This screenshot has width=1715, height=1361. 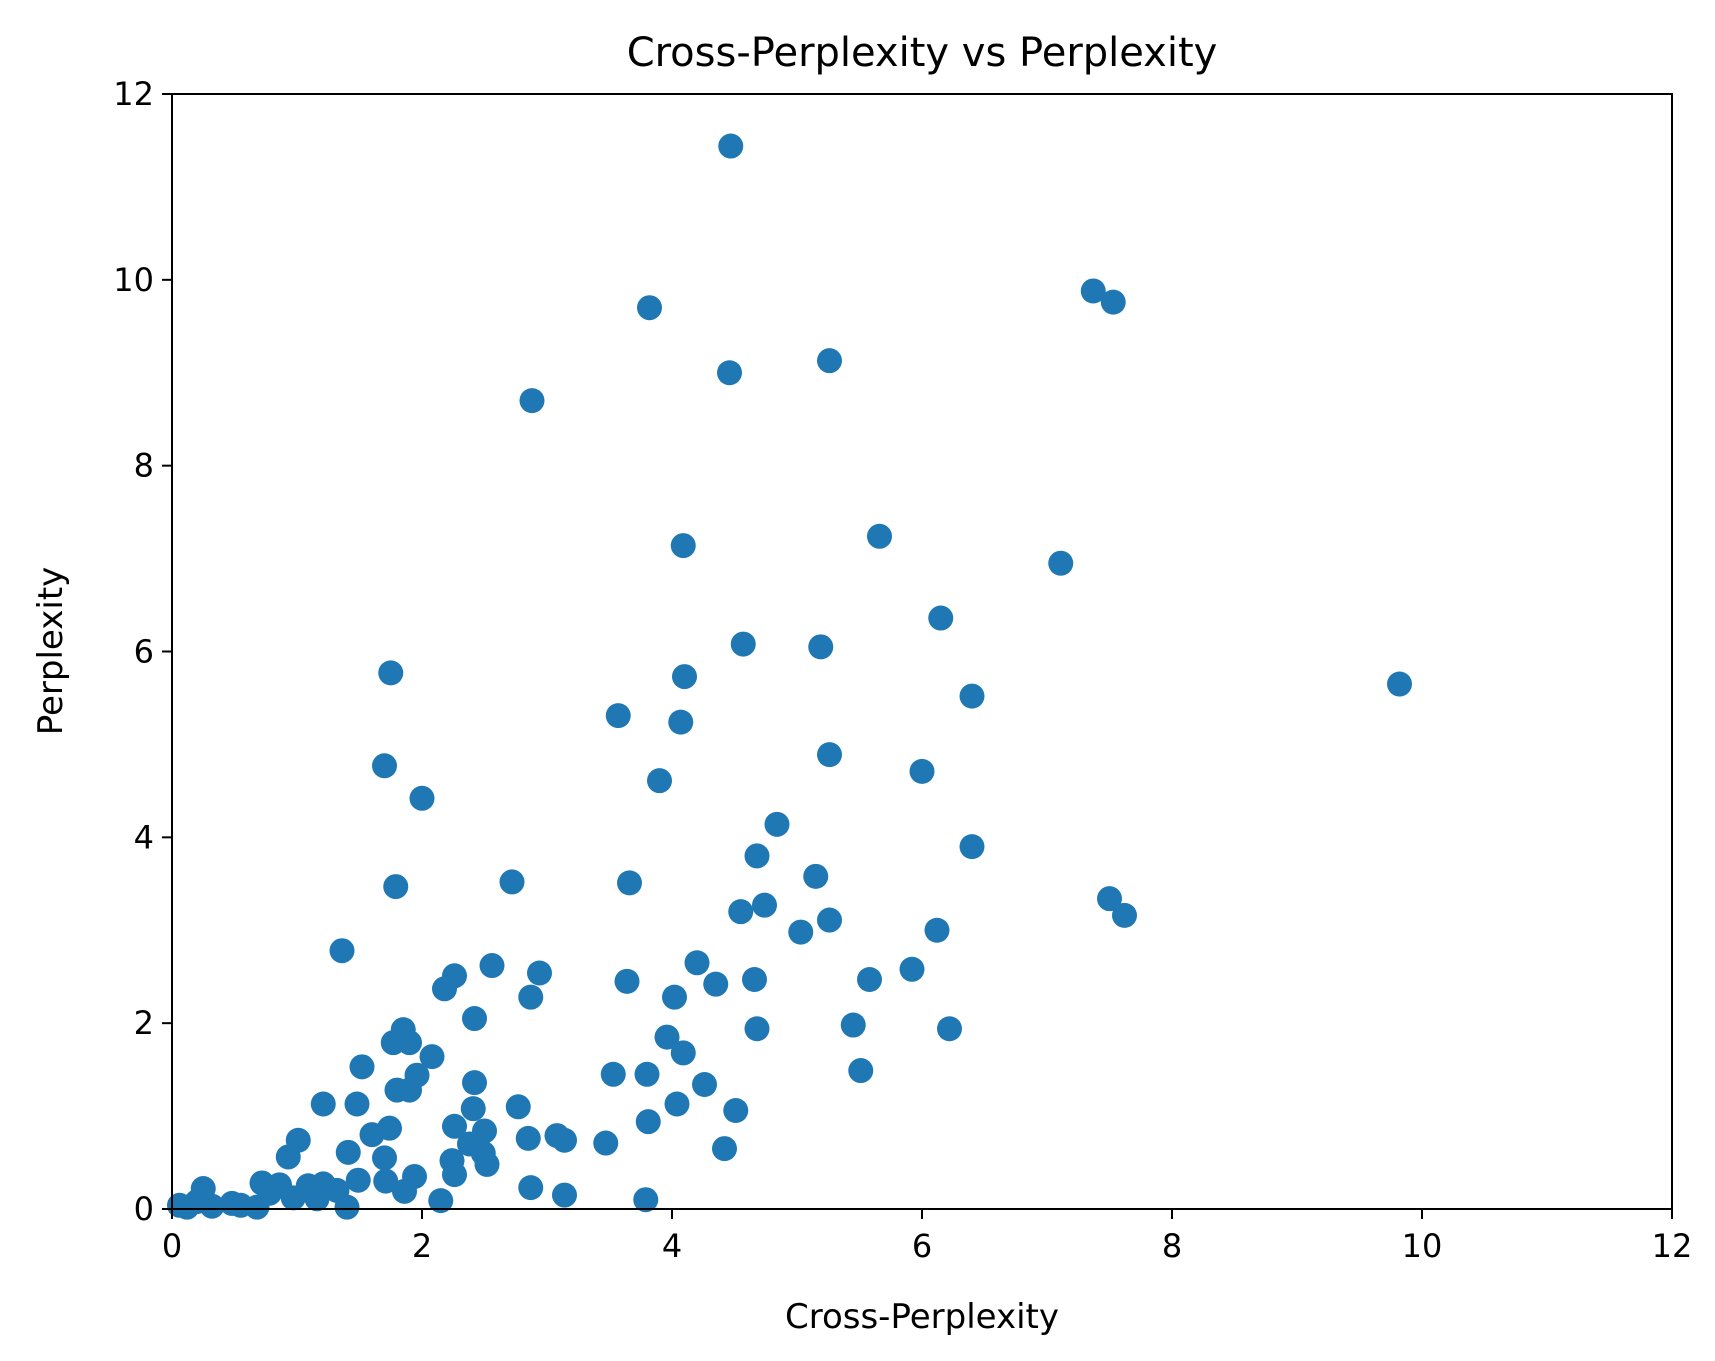 I want to click on y-axis-label: Perplexity, so click(x=51, y=651).